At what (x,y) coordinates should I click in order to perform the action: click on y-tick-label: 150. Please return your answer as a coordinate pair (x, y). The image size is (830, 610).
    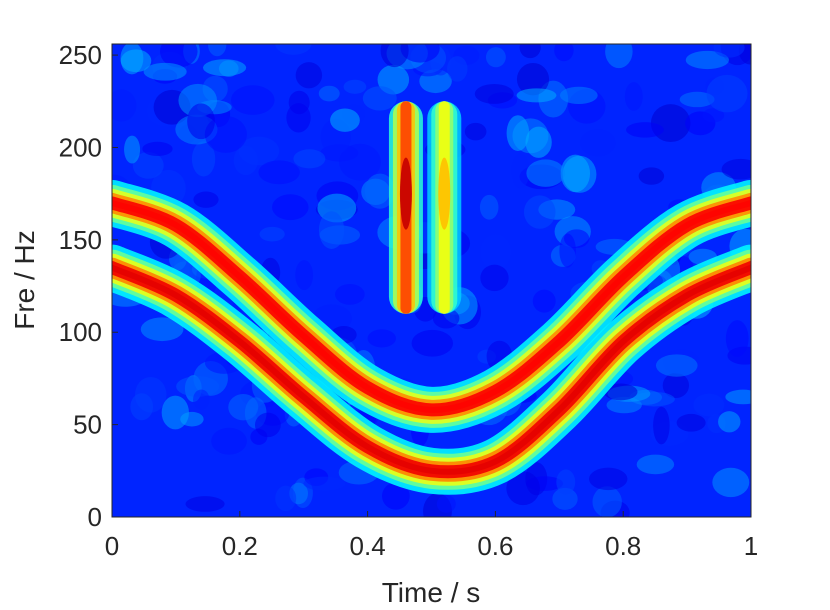
    Looking at the image, I should click on (80, 240).